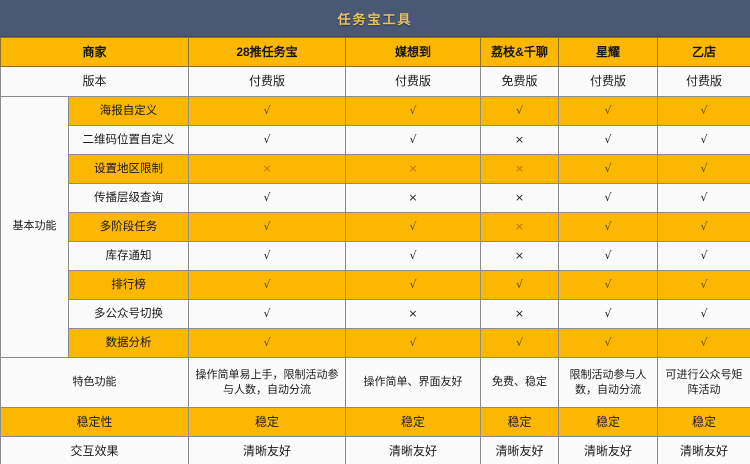  I want to click on feature-mark-9-1: √, so click(267, 343).